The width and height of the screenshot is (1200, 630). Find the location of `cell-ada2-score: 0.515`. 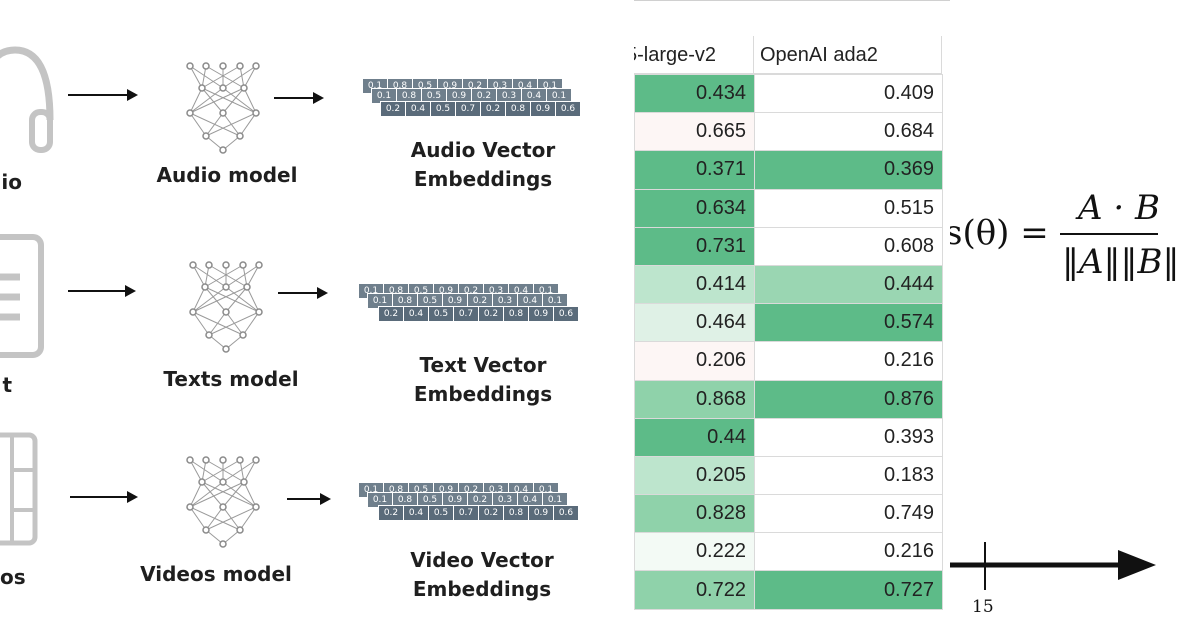

cell-ada2-score: 0.515 is located at coordinates (848, 208).